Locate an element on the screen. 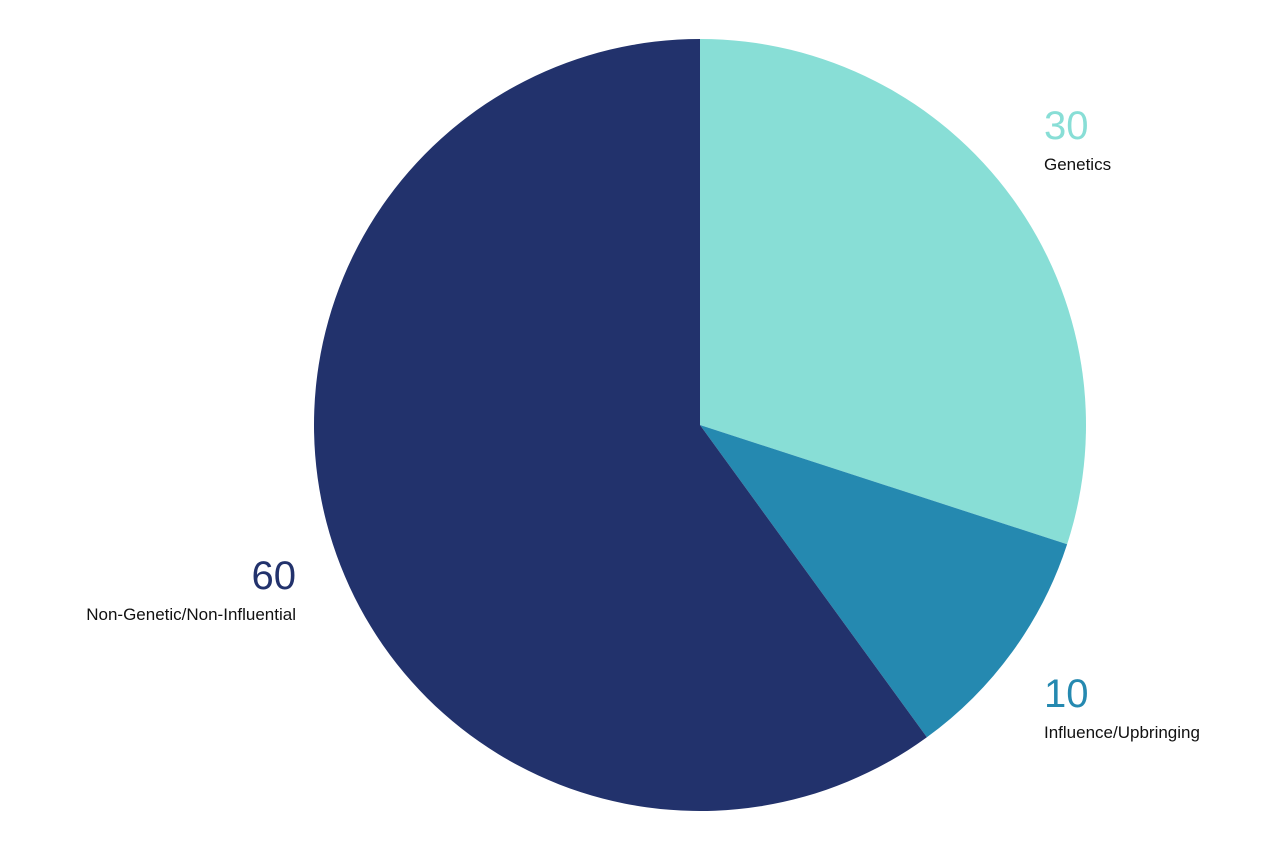  data-label-value: 10 is located at coordinates (1066, 694).